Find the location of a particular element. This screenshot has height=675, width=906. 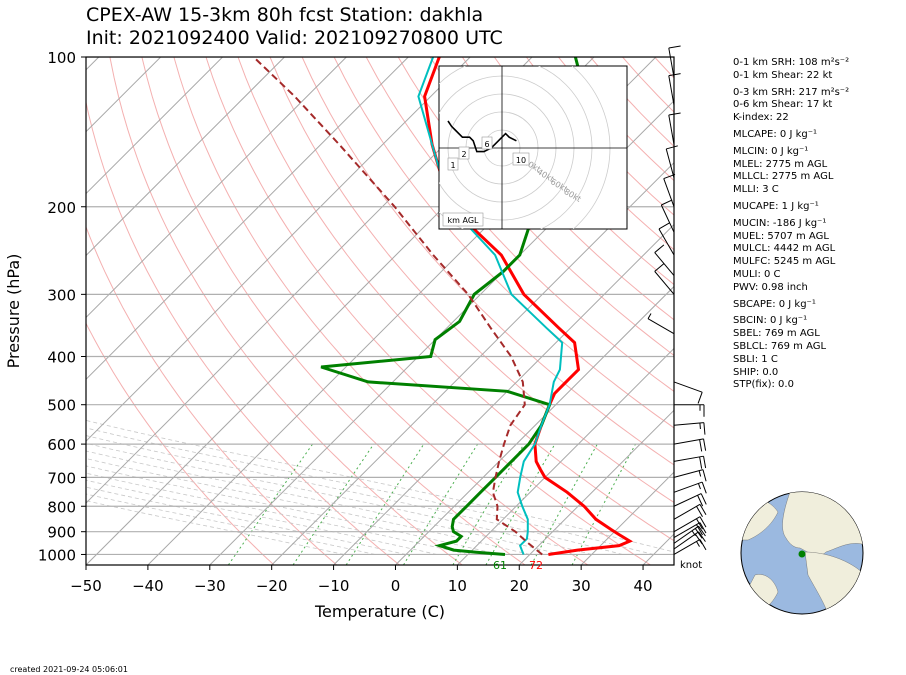

x-tick-label: 20 is located at coordinates (519, 586).